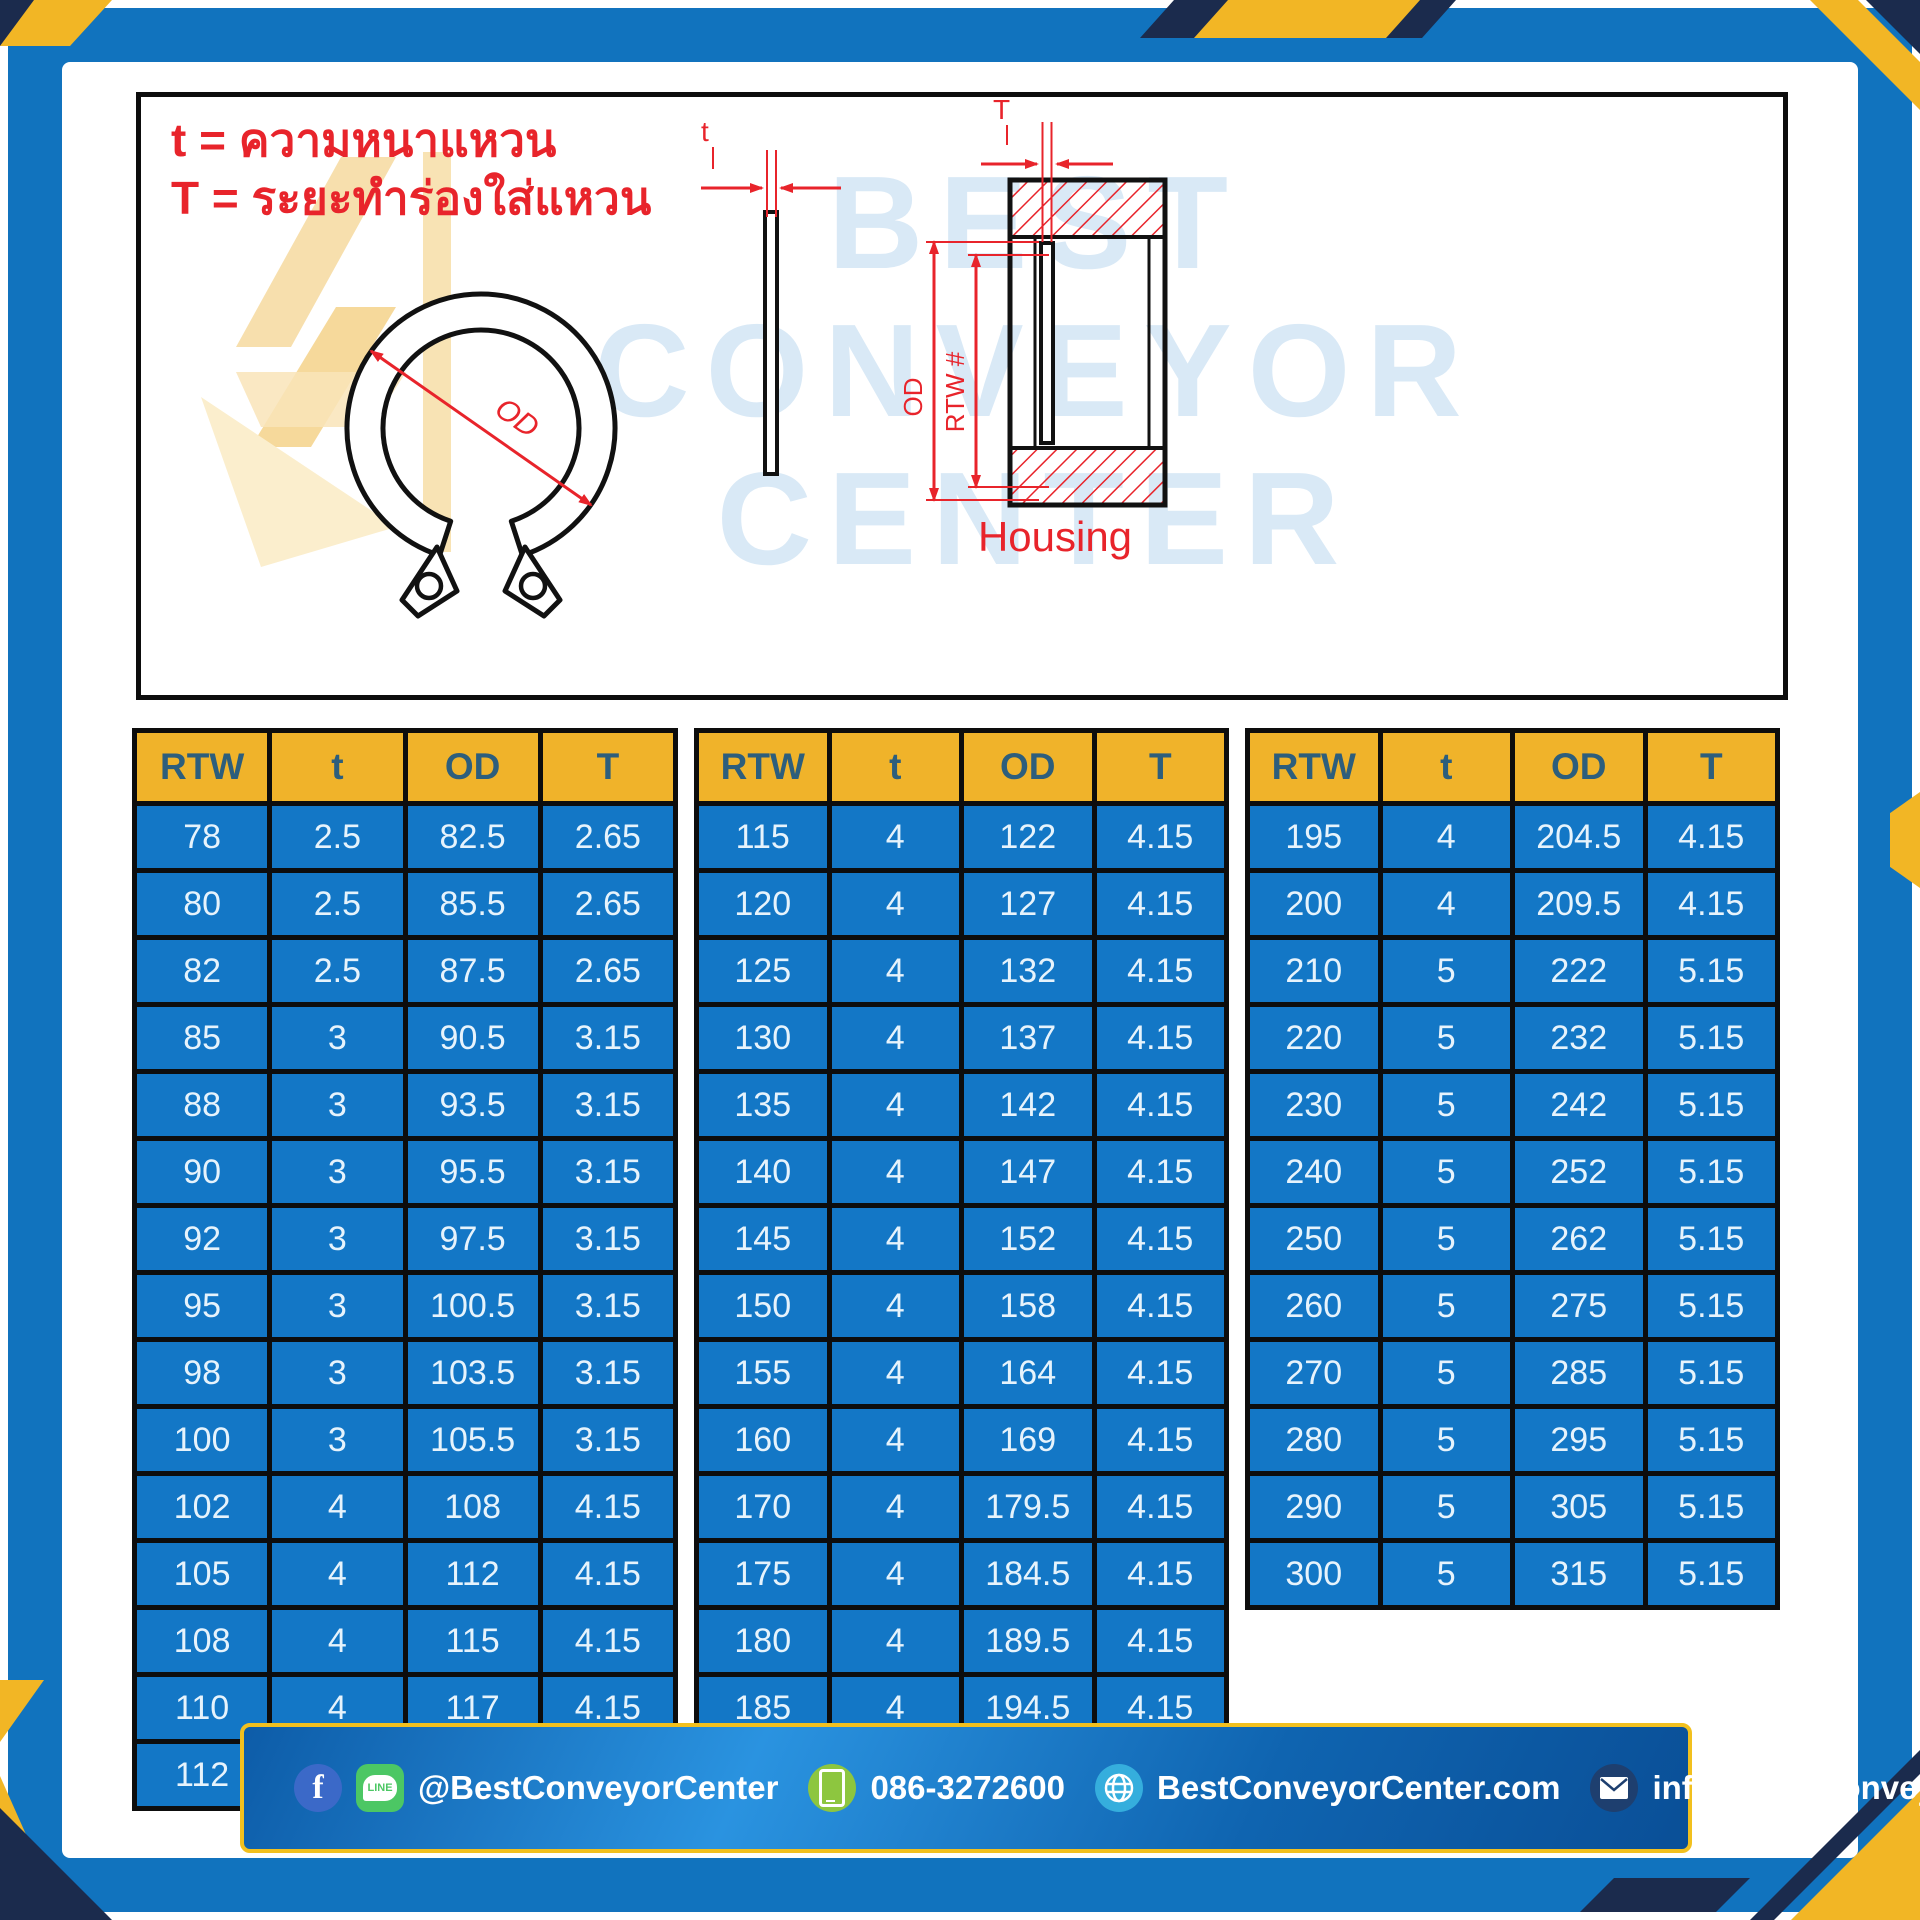  I want to click on decoration-right-notch, so click(1905, 840).